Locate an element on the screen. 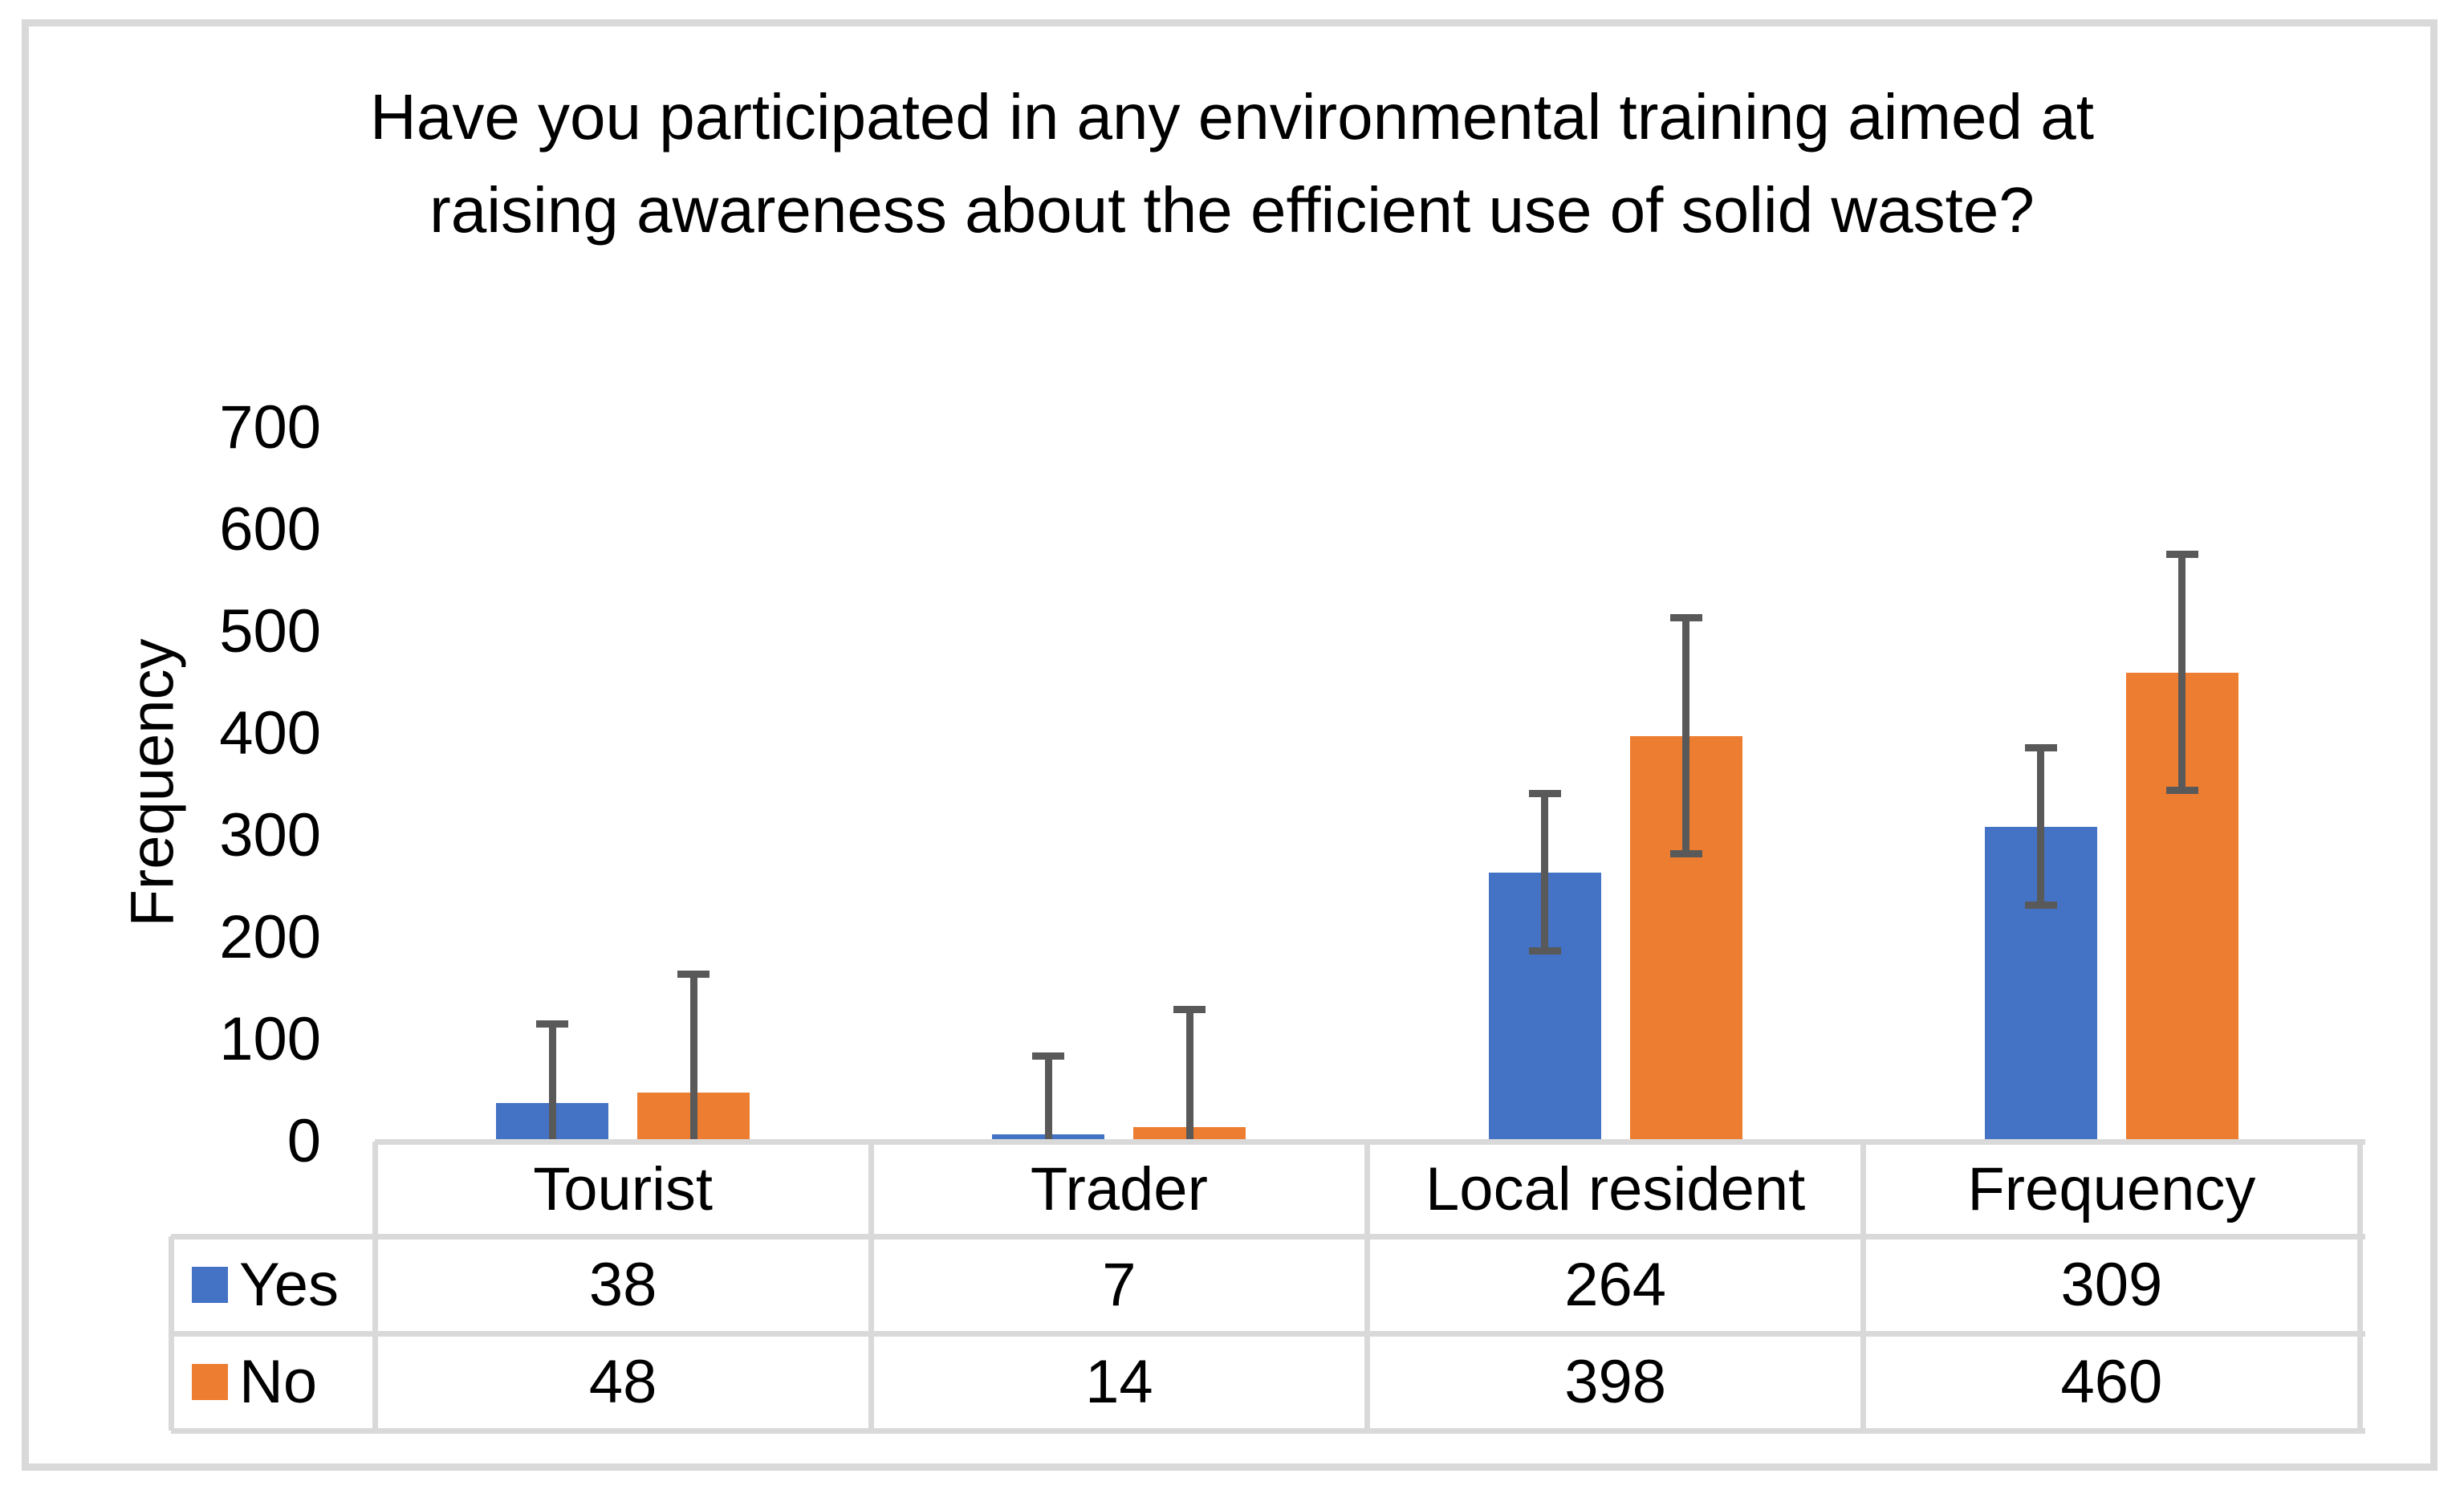 The height and width of the screenshot is (1498, 2464). table-cell-no-tourist: 48 is located at coordinates (622, 1382).